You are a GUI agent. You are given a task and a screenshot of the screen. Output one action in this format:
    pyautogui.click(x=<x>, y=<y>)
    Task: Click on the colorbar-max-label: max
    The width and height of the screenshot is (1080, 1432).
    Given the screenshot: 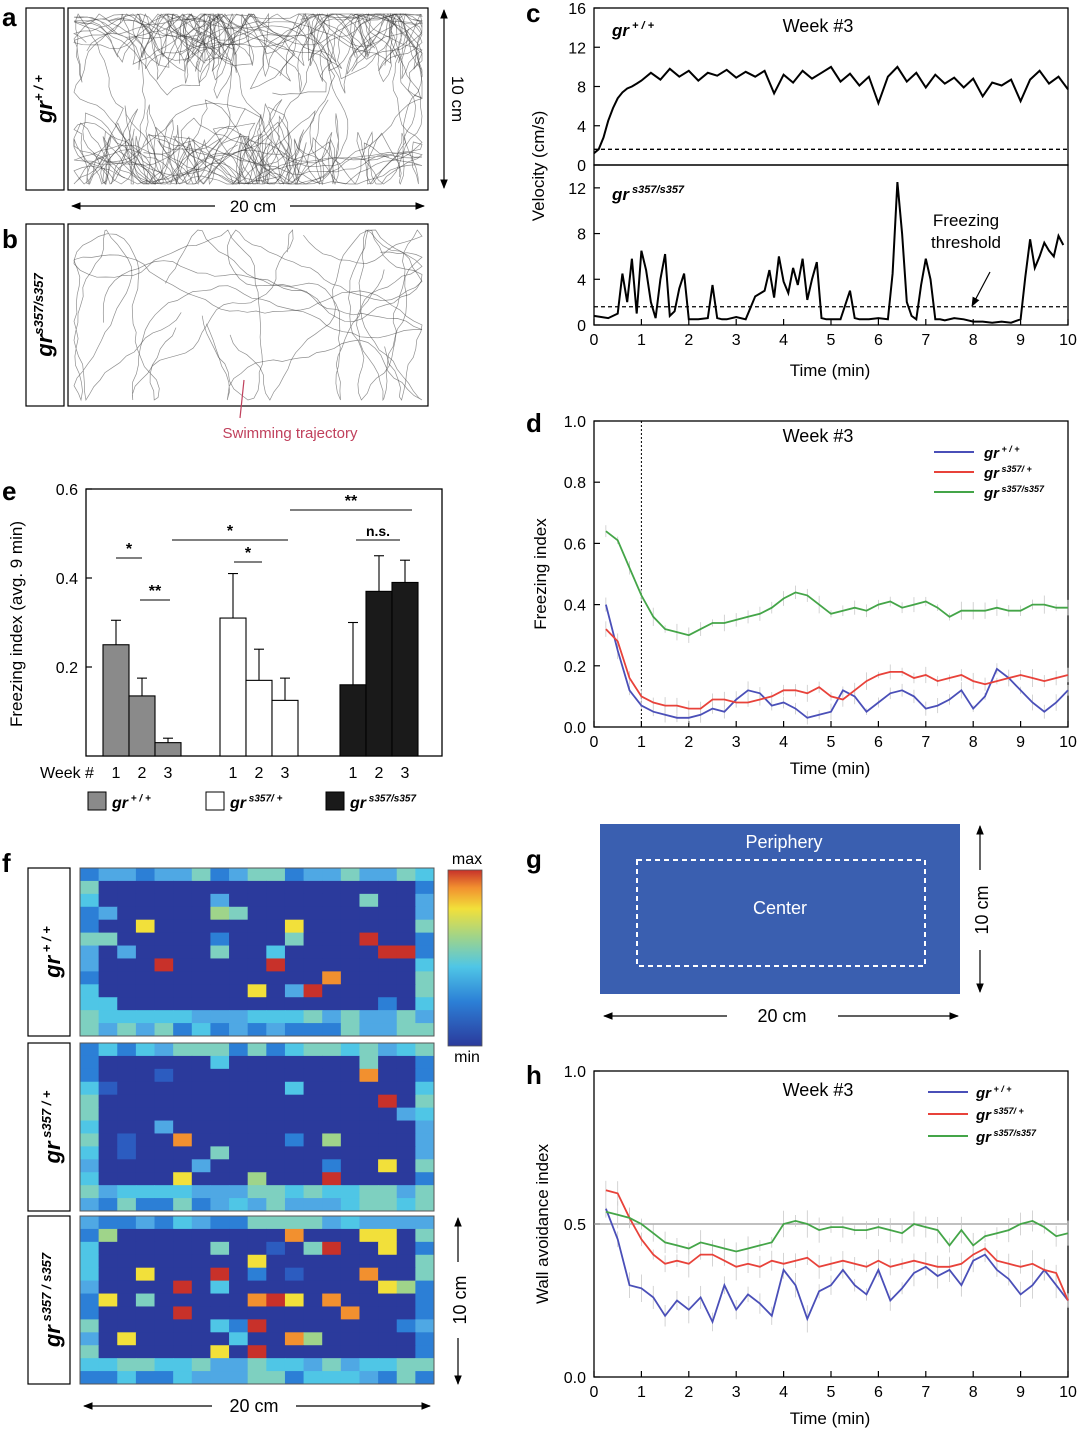 What is the action you would take?
    pyautogui.click(x=467, y=859)
    